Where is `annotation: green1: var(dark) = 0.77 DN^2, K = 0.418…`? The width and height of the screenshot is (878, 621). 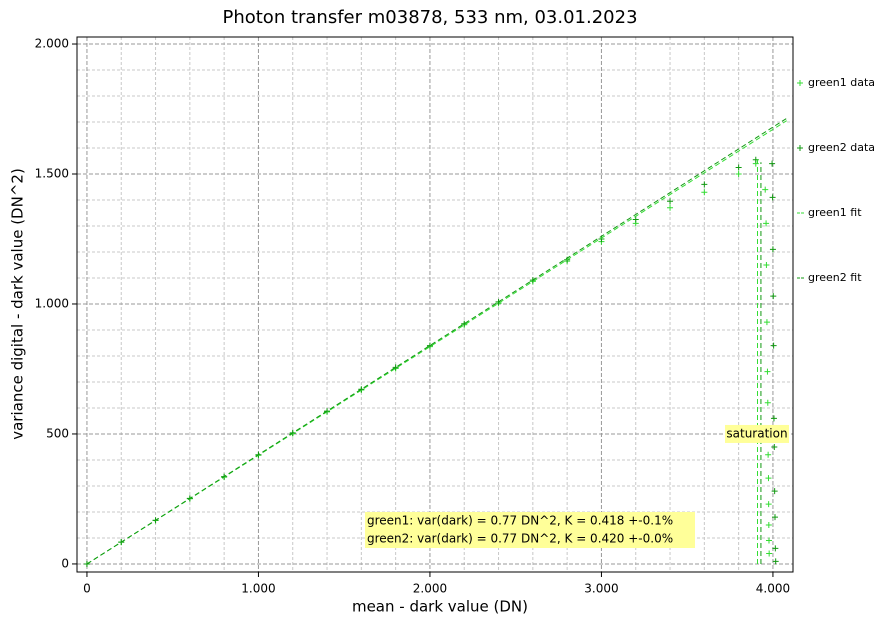
annotation: green1: var(dark) = 0.77 DN^2, K = 0.418… is located at coordinates (520, 521).